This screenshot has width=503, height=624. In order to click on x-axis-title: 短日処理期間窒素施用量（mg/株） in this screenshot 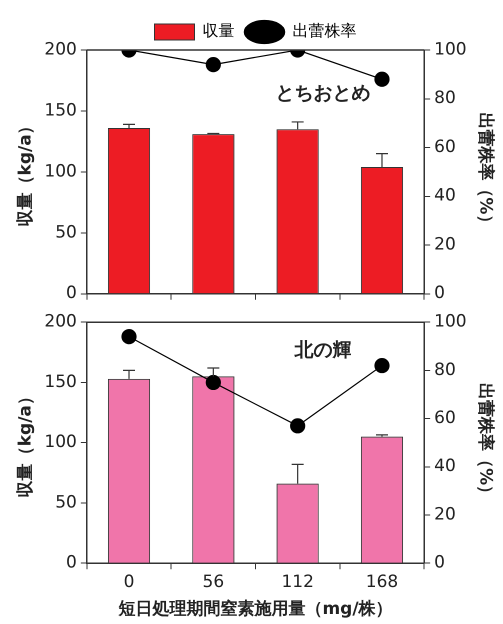, I will do `click(255, 609)`.